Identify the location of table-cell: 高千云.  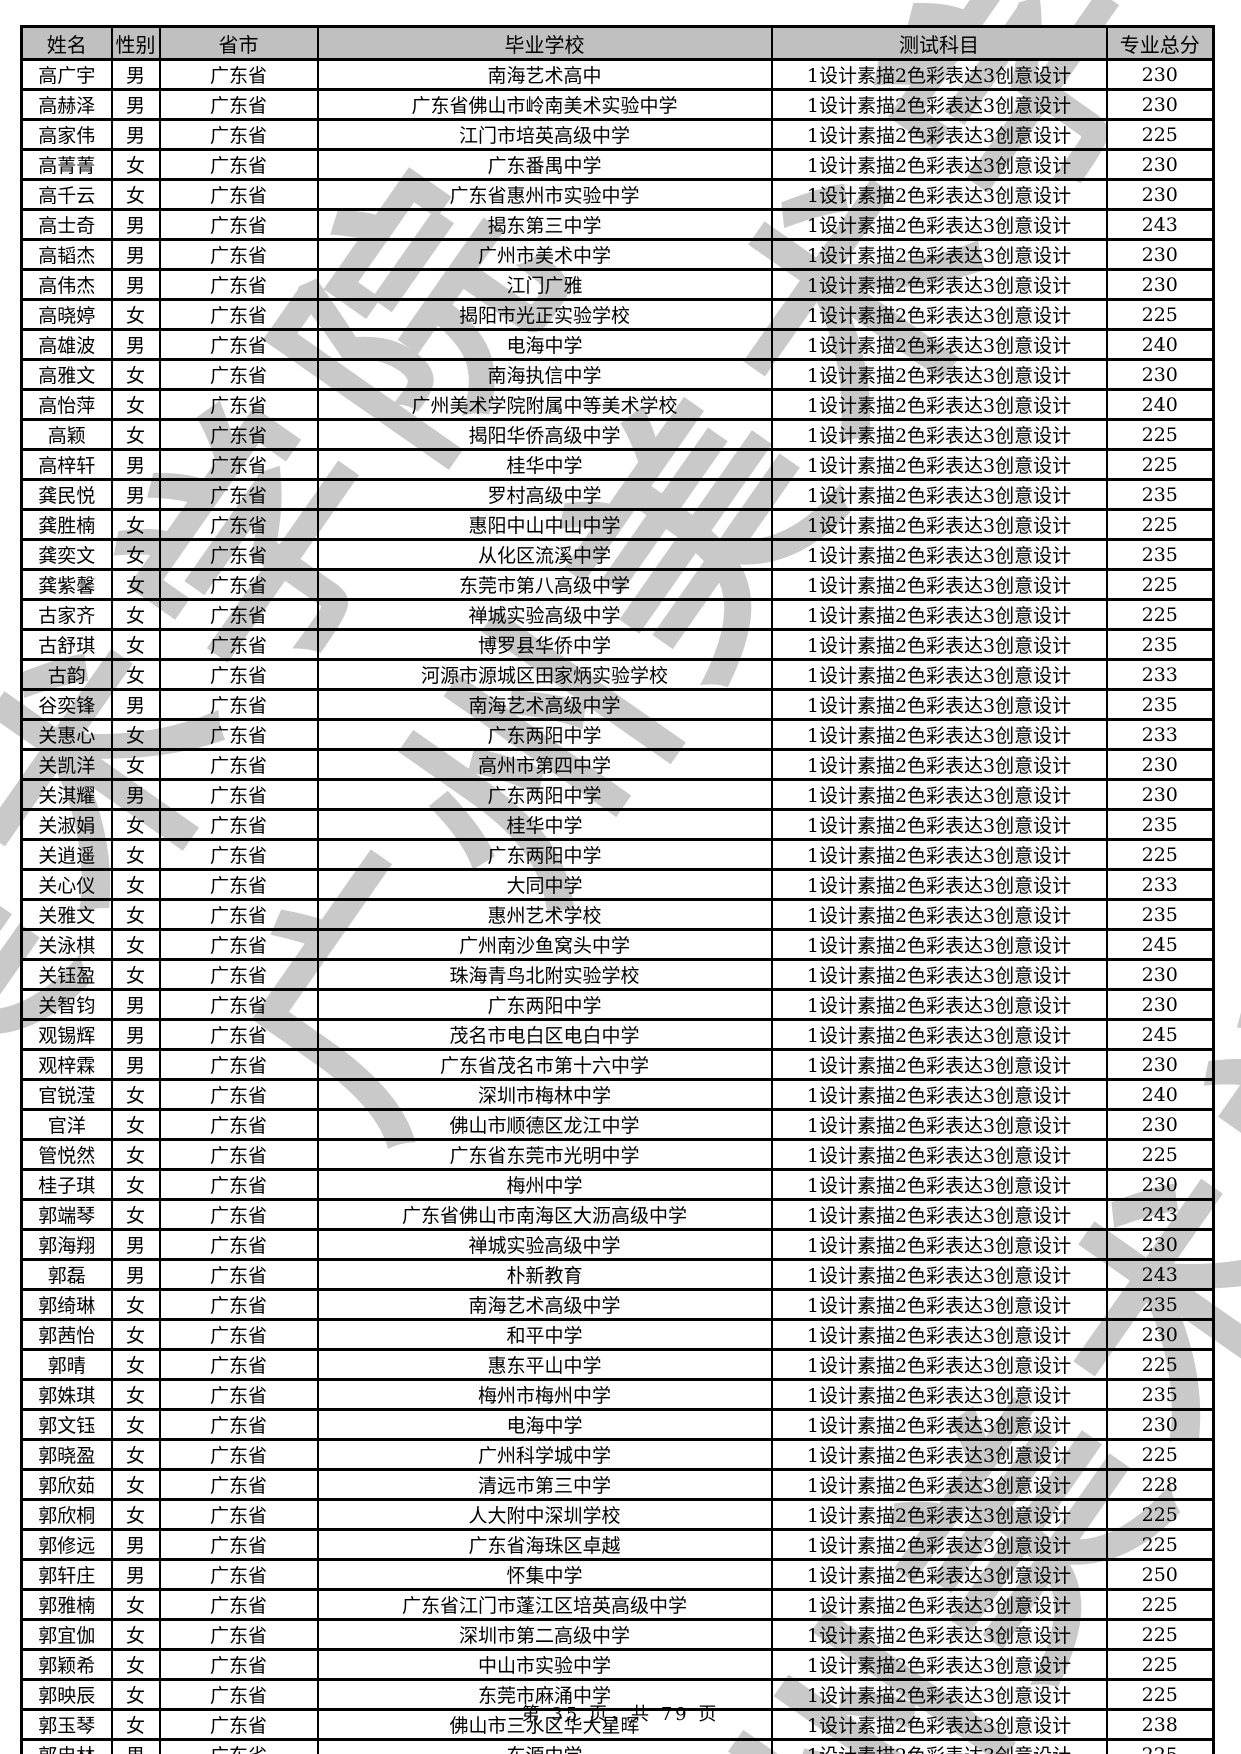
(66, 194).